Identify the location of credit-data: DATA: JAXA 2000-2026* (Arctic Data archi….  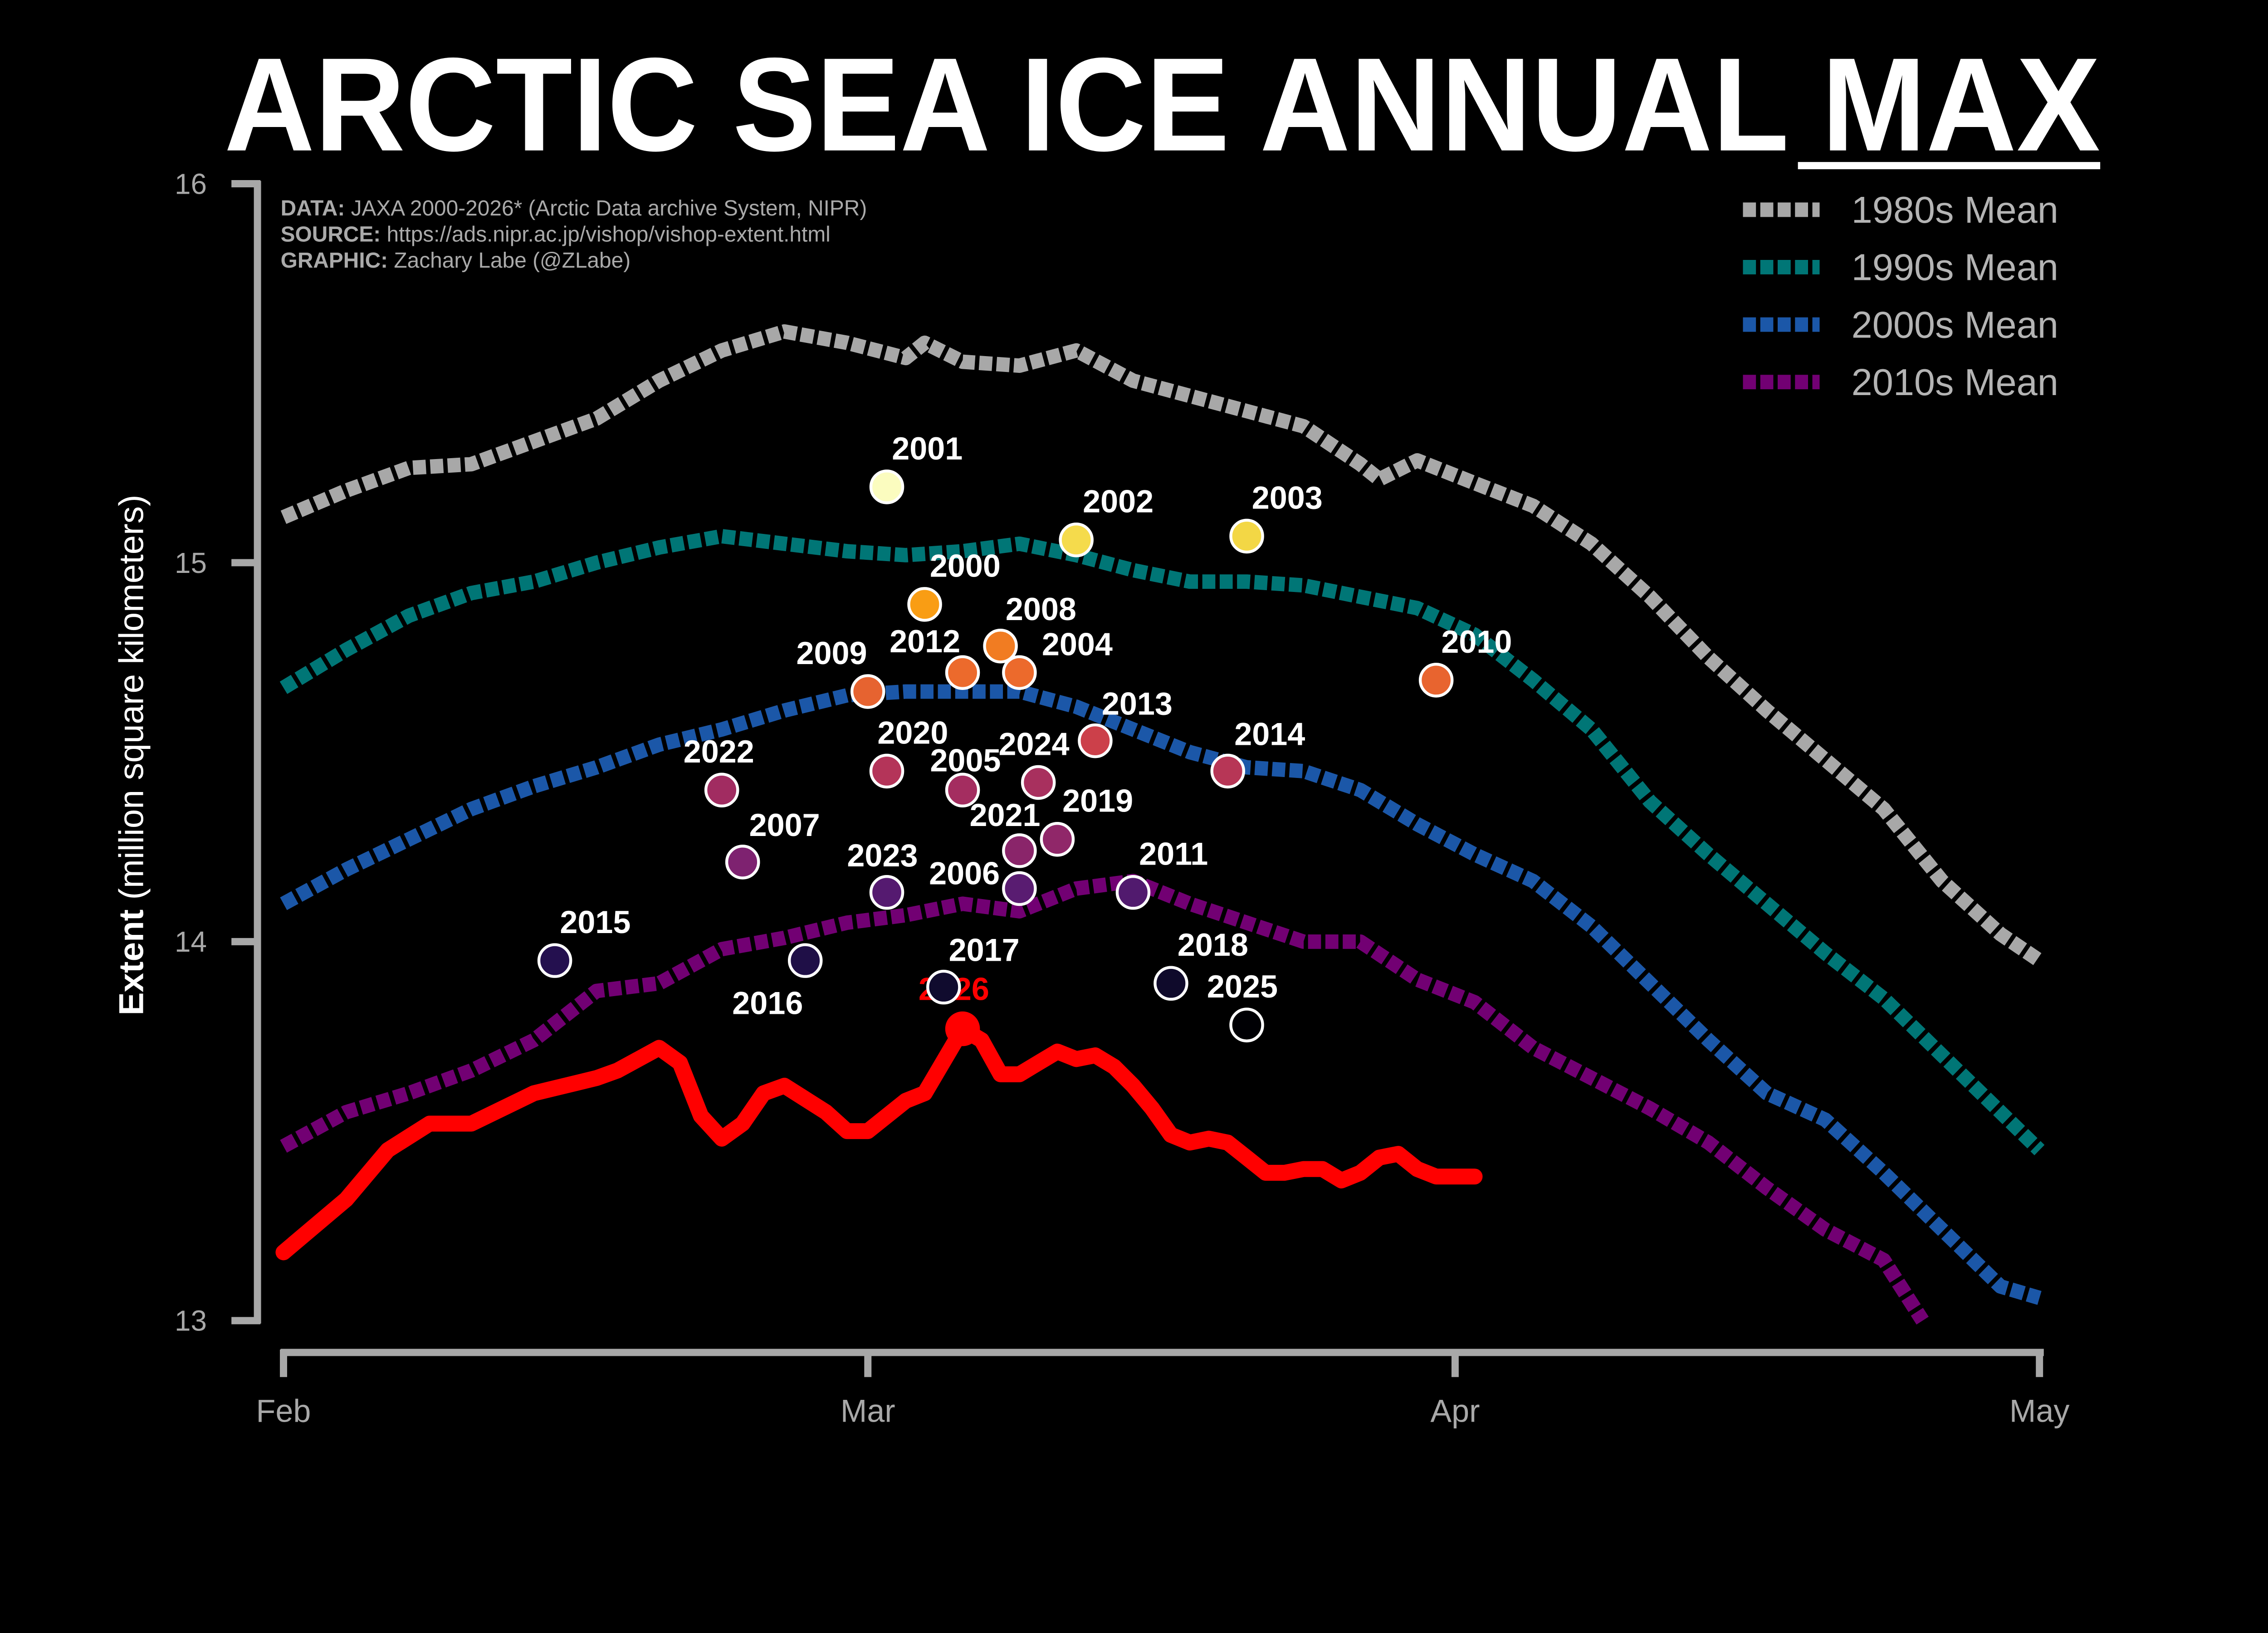
(574, 208).